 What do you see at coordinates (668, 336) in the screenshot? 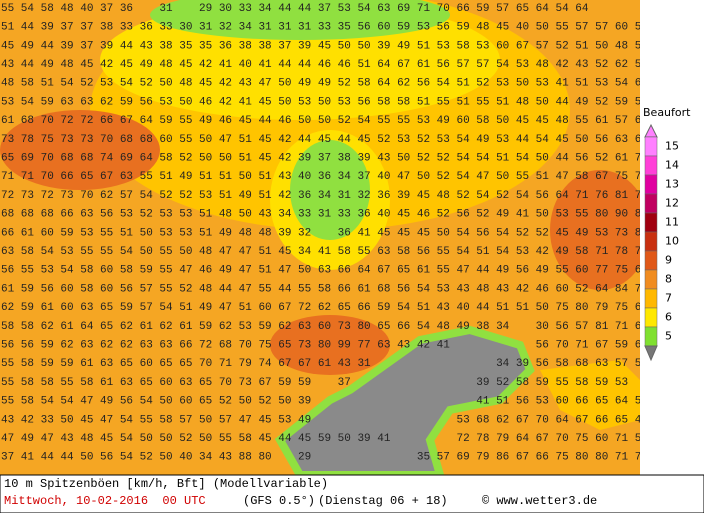
I see `legend-label: 5` at bounding box center [668, 336].